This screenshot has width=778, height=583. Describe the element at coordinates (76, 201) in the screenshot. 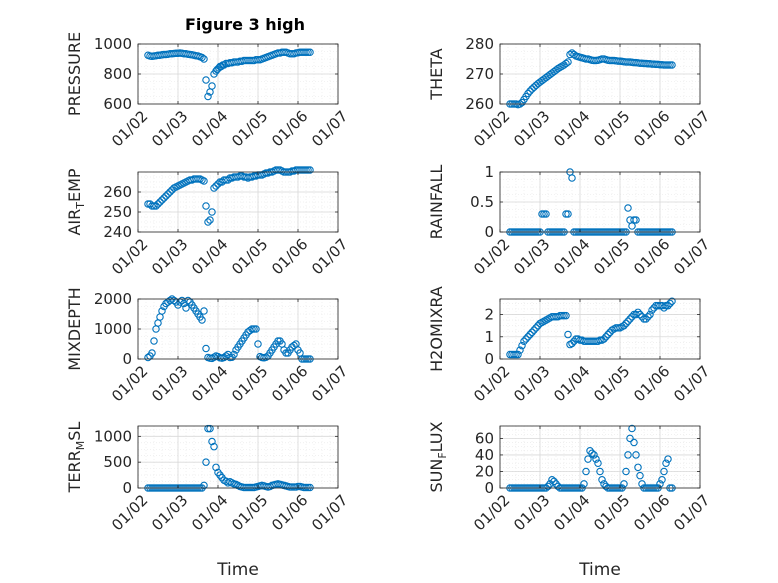

I see `y-axis-label: AIRTEMP` at that location.